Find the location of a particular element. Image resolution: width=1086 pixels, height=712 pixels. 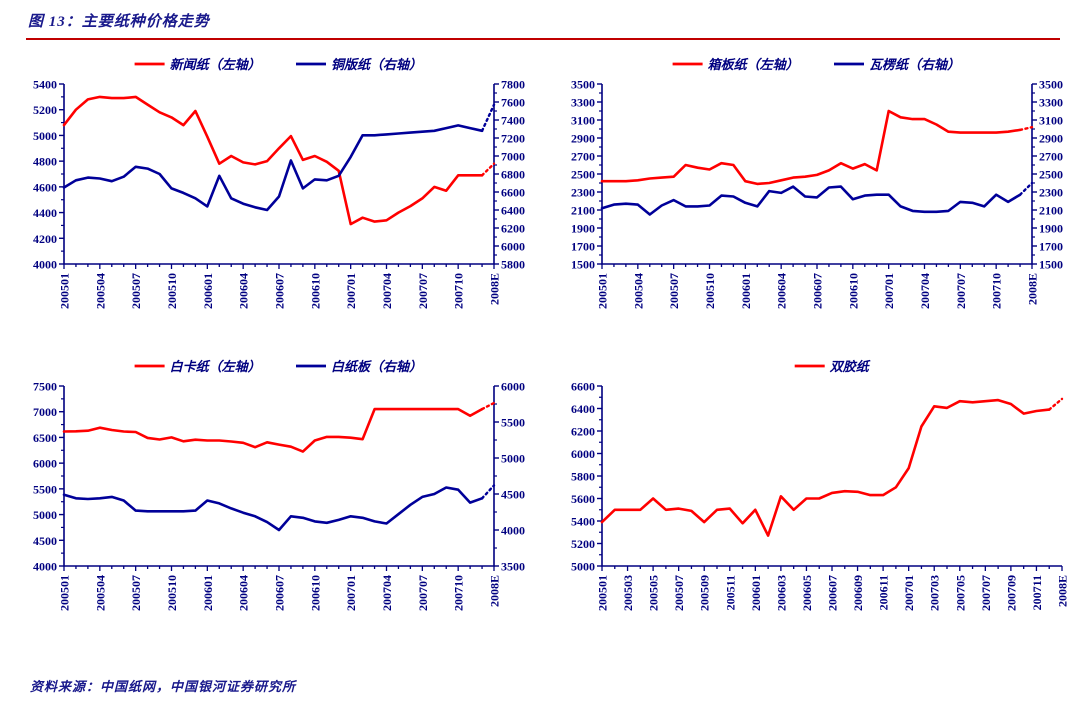

y-tick-label: 2900 is located at coordinates (583, 139).